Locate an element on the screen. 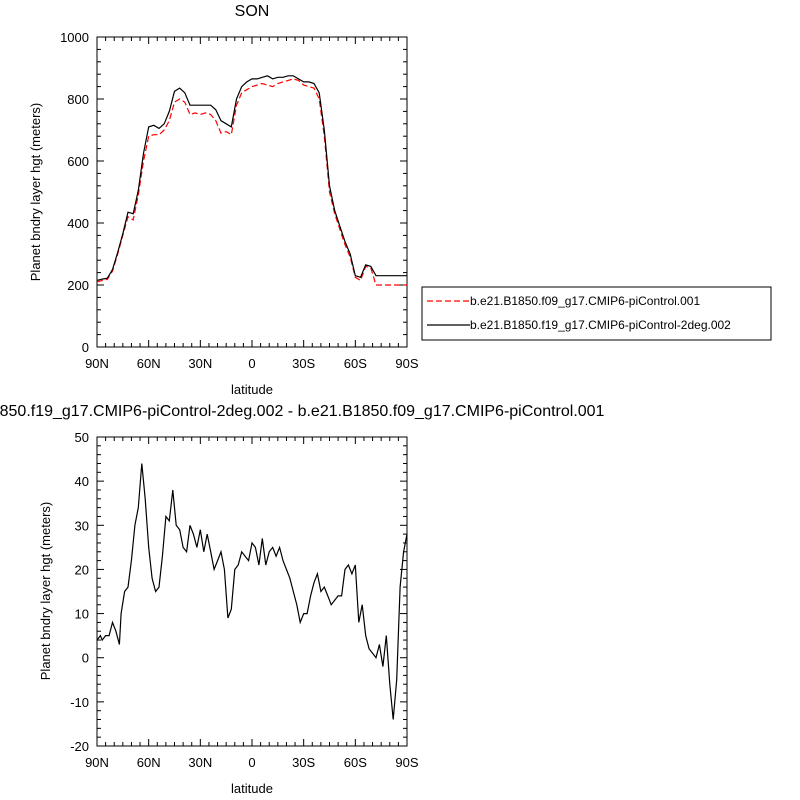 The image size is (800, 800). bottom-chart-x-axis-label: latitude is located at coordinates (252, 788).